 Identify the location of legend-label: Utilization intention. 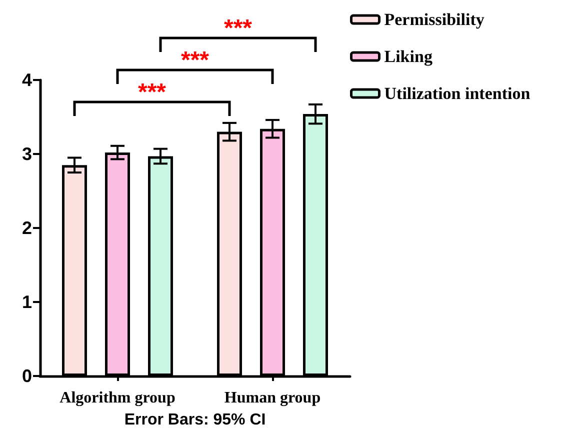
(457, 93).